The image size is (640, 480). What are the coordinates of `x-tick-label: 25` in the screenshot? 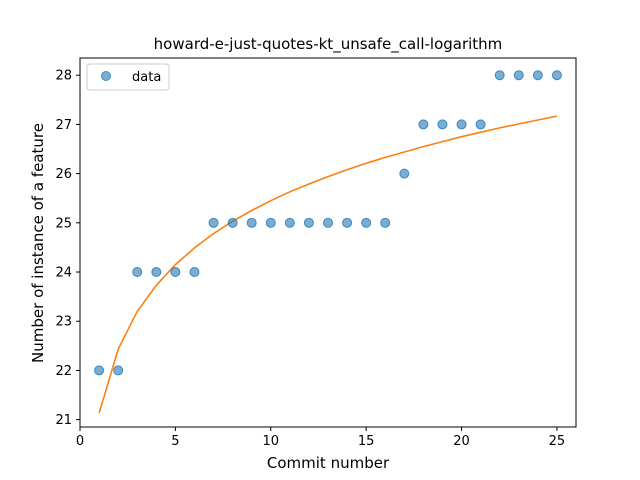 It's located at (557, 441).